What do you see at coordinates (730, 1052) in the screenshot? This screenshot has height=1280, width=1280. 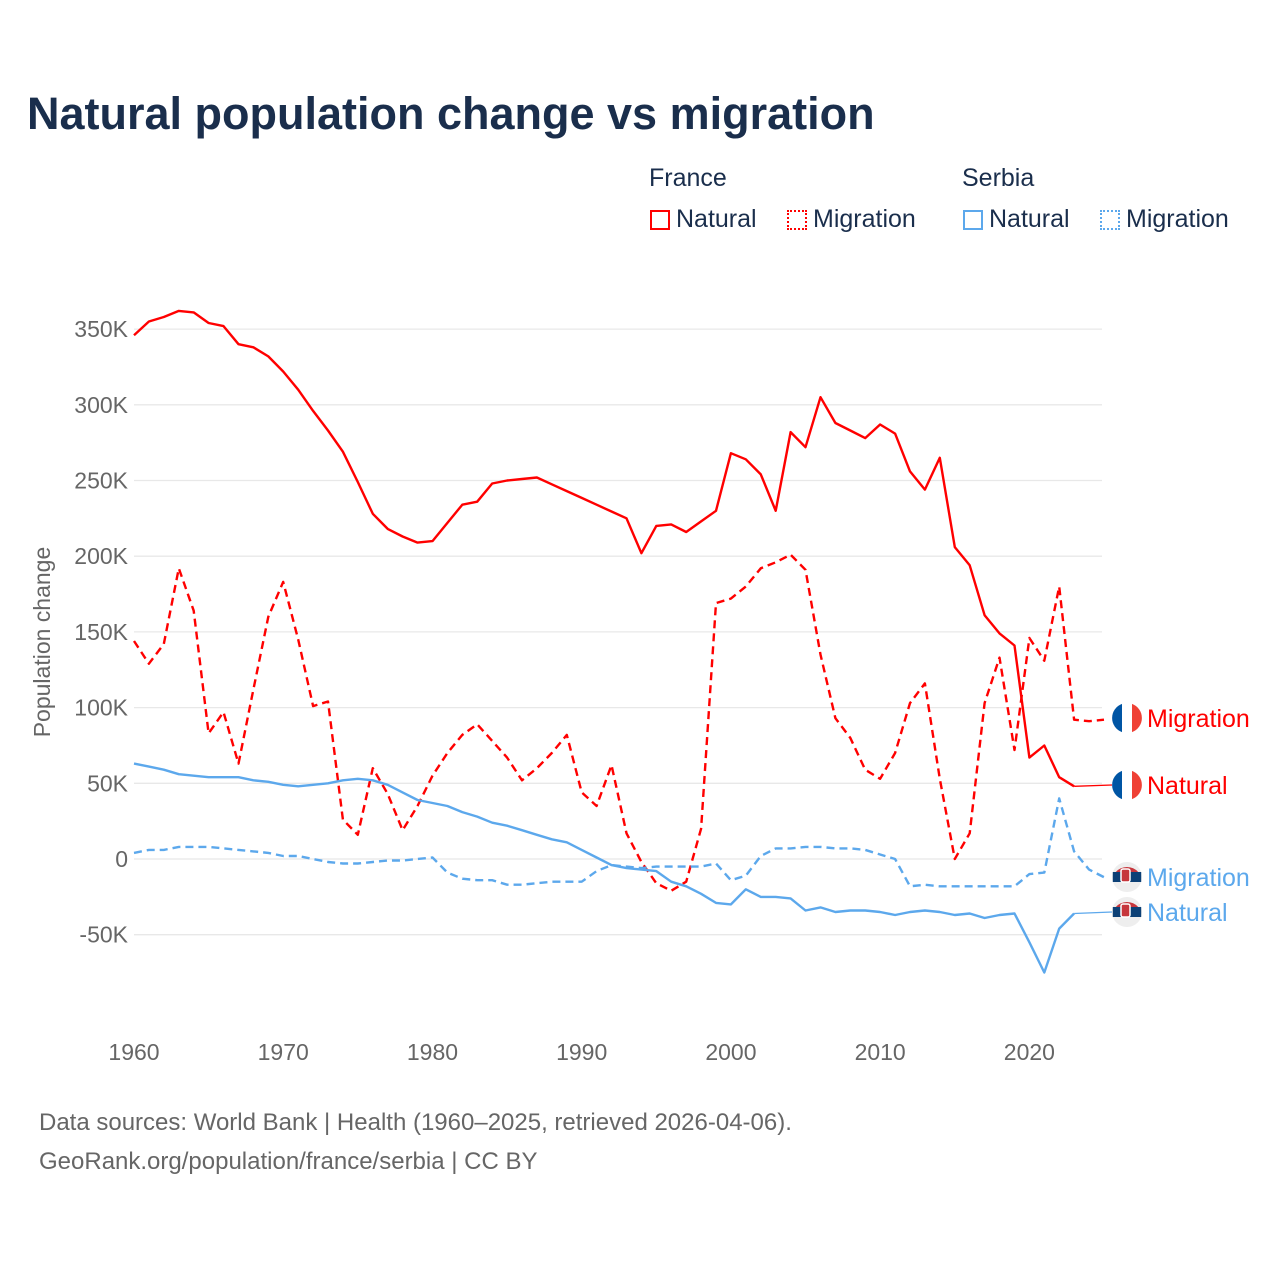 I see `x-tick-label: 2000` at bounding box center [730, 1052].